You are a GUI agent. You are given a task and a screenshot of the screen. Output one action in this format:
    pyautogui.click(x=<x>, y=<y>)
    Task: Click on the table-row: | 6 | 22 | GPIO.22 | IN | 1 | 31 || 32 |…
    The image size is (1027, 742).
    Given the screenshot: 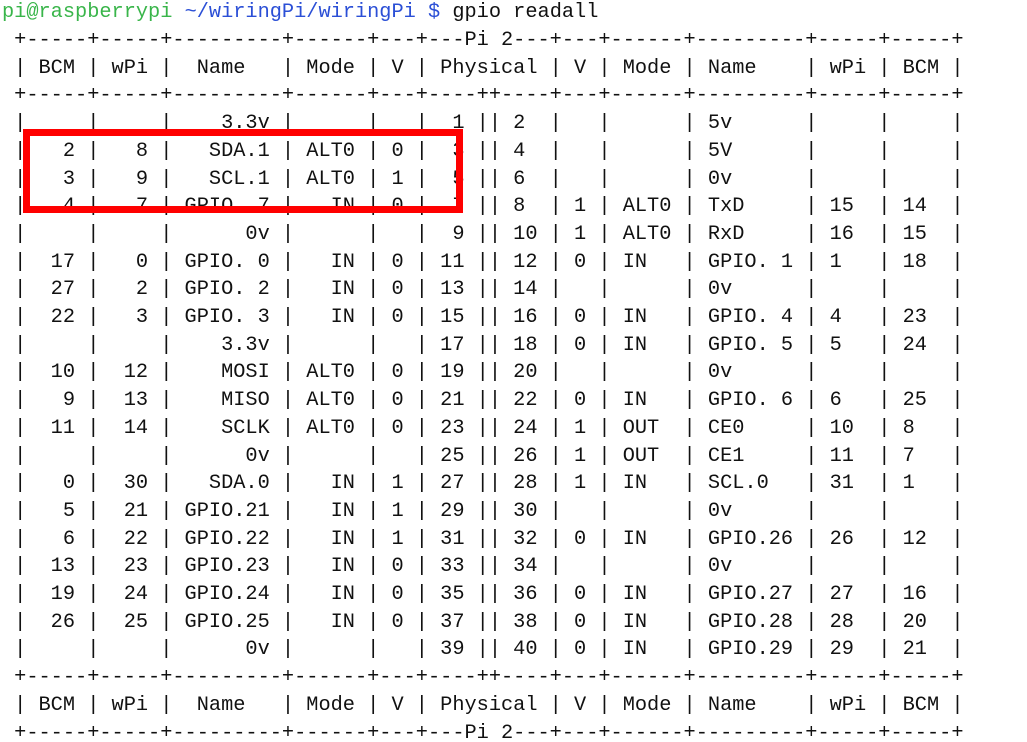 What is the action you would take?
    pyautogui.click(x=483, y=539)
    